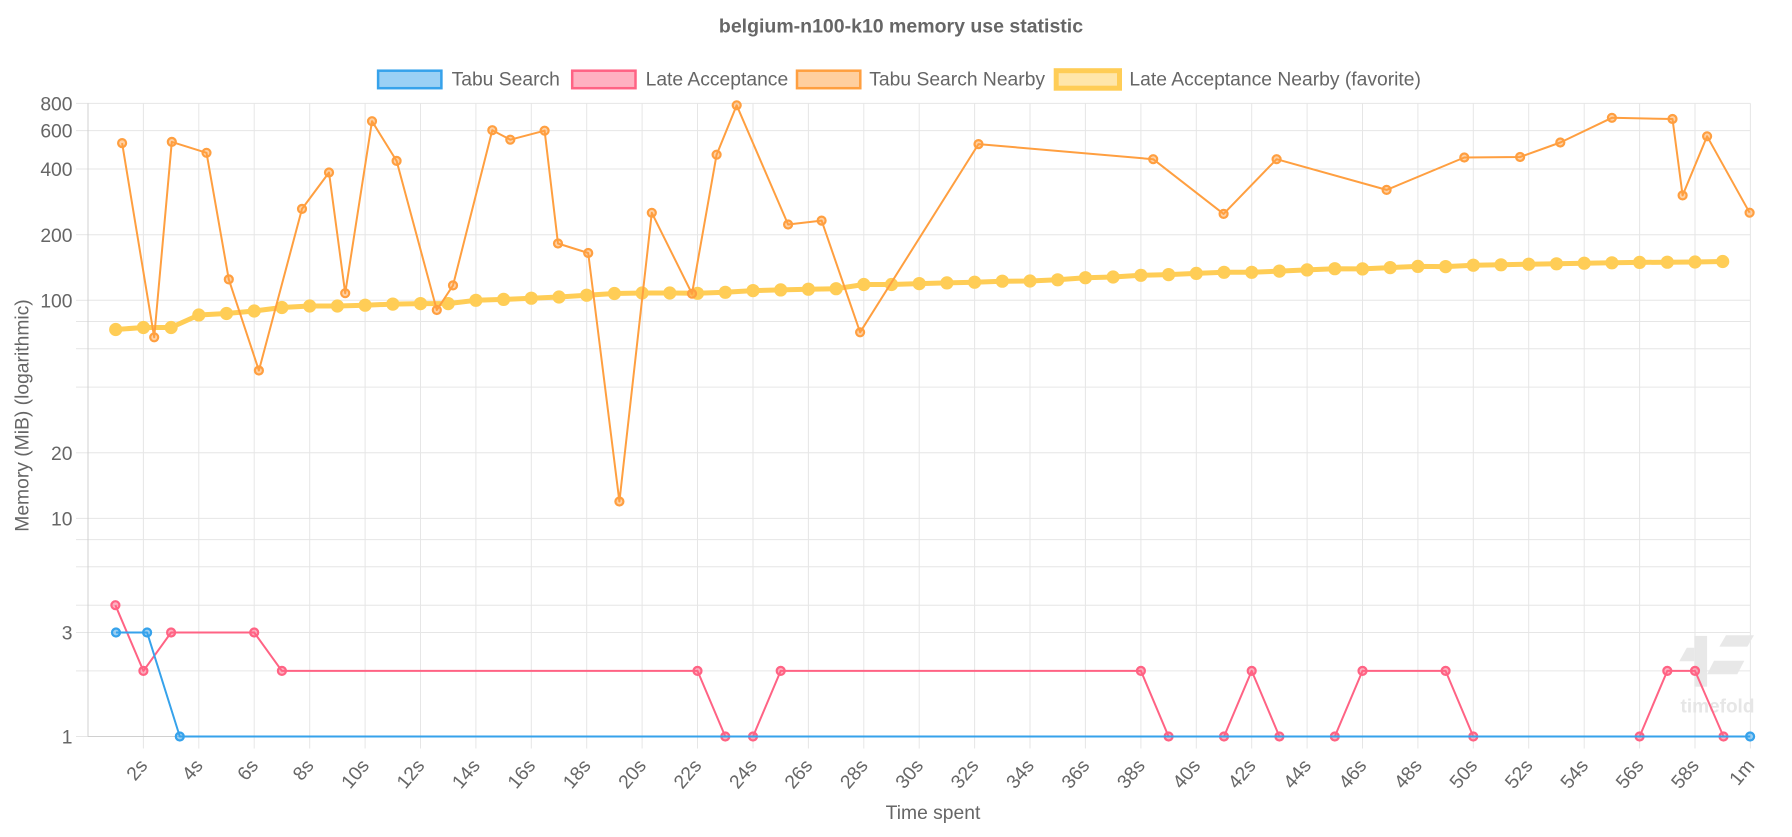 Image resolution: width=1792 pixels, height=837 pixels. What do you see at coordinates (506, 80) in the screenshot?
I see `svg-text: Tabu Search` at bounding box center [506, 80].